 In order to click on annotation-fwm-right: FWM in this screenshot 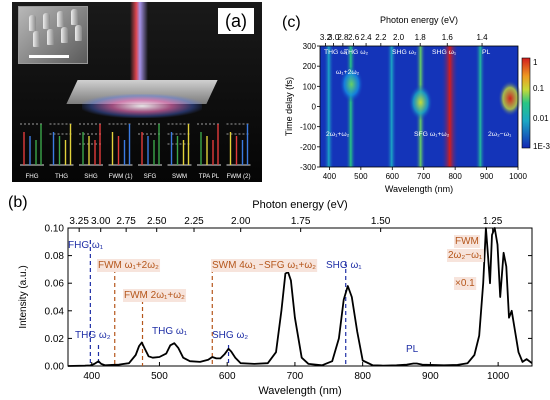, I will do `click(467, 241)`.